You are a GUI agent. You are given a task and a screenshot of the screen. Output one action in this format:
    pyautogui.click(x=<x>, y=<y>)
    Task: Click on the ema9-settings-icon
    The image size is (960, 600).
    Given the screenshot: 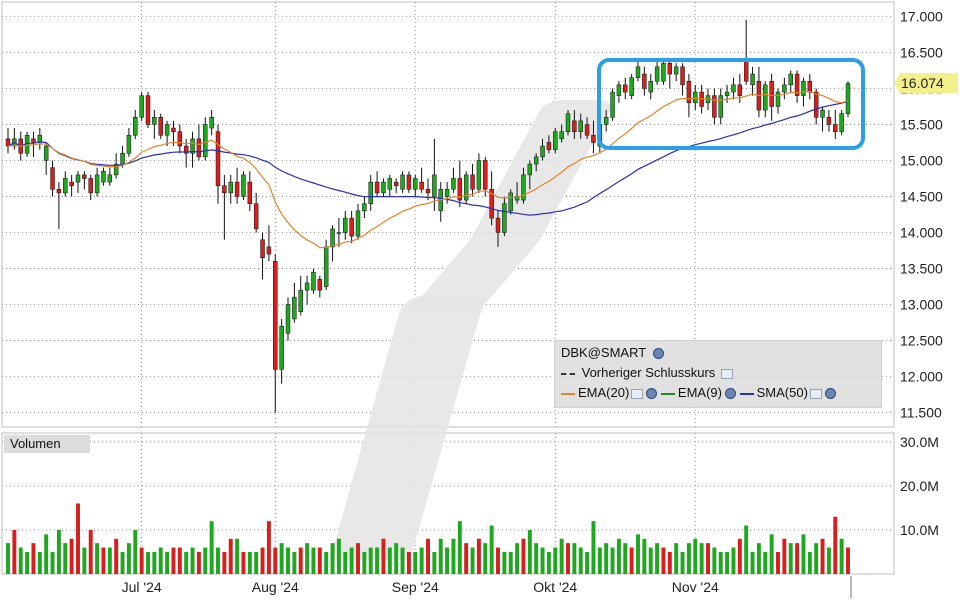 What is the action you would take?
    pyautogui.click(x=730, y=394)
    